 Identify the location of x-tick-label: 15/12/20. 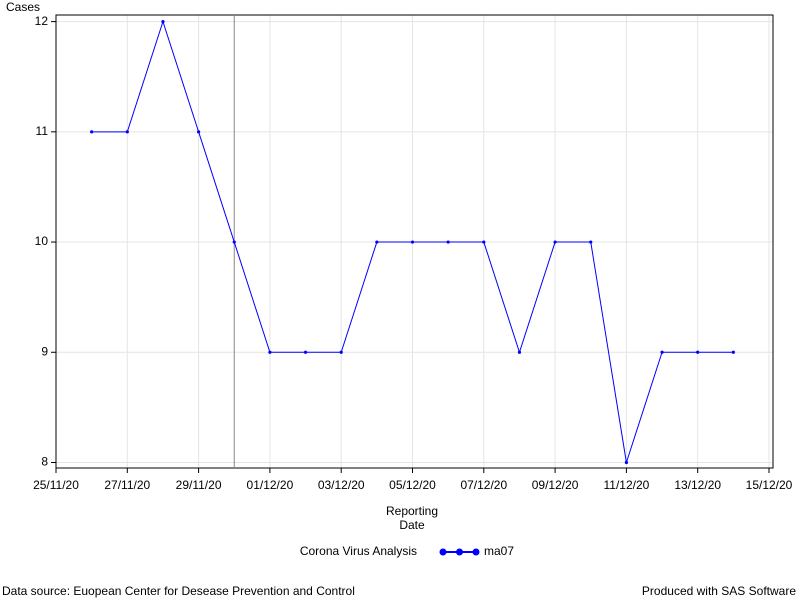
(769, 485).